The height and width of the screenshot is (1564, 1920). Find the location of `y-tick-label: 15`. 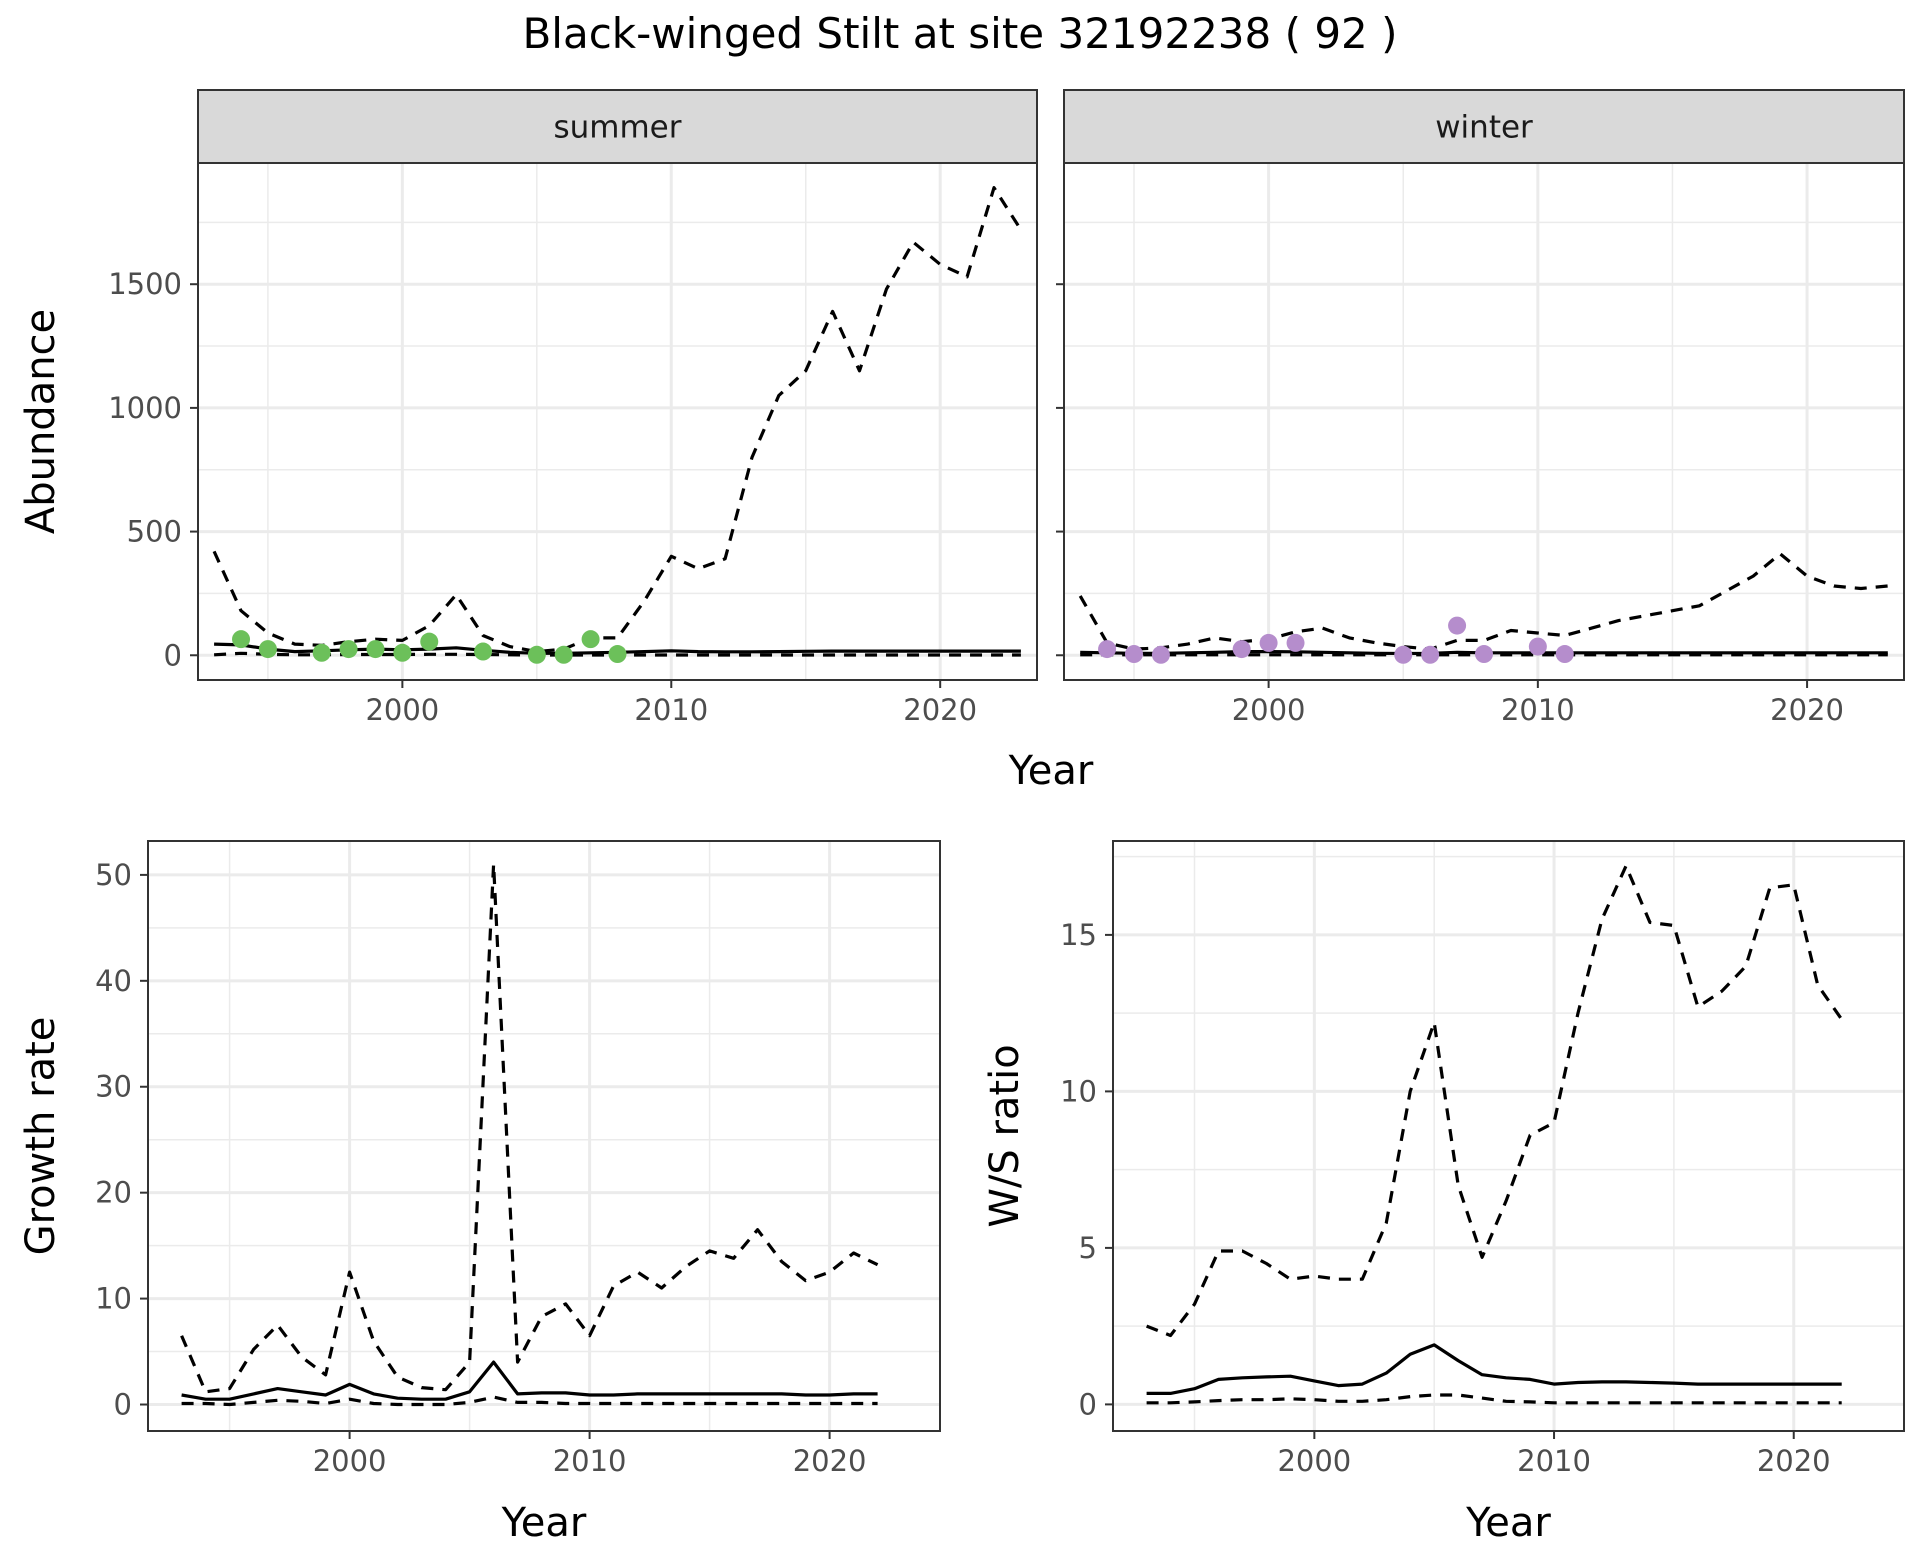

y-tick-label: 15 is located at coordinates (1078, 935).